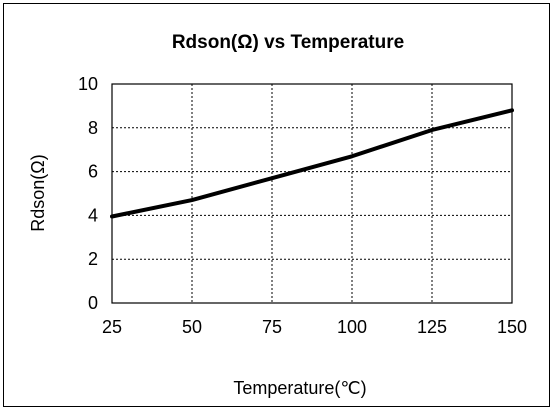 This screenshot has height=412, width=555. Describe the element at coordinates (38, 192) in the screenshot. I see `y-axis-label: Rdson(Ω)` at that location.